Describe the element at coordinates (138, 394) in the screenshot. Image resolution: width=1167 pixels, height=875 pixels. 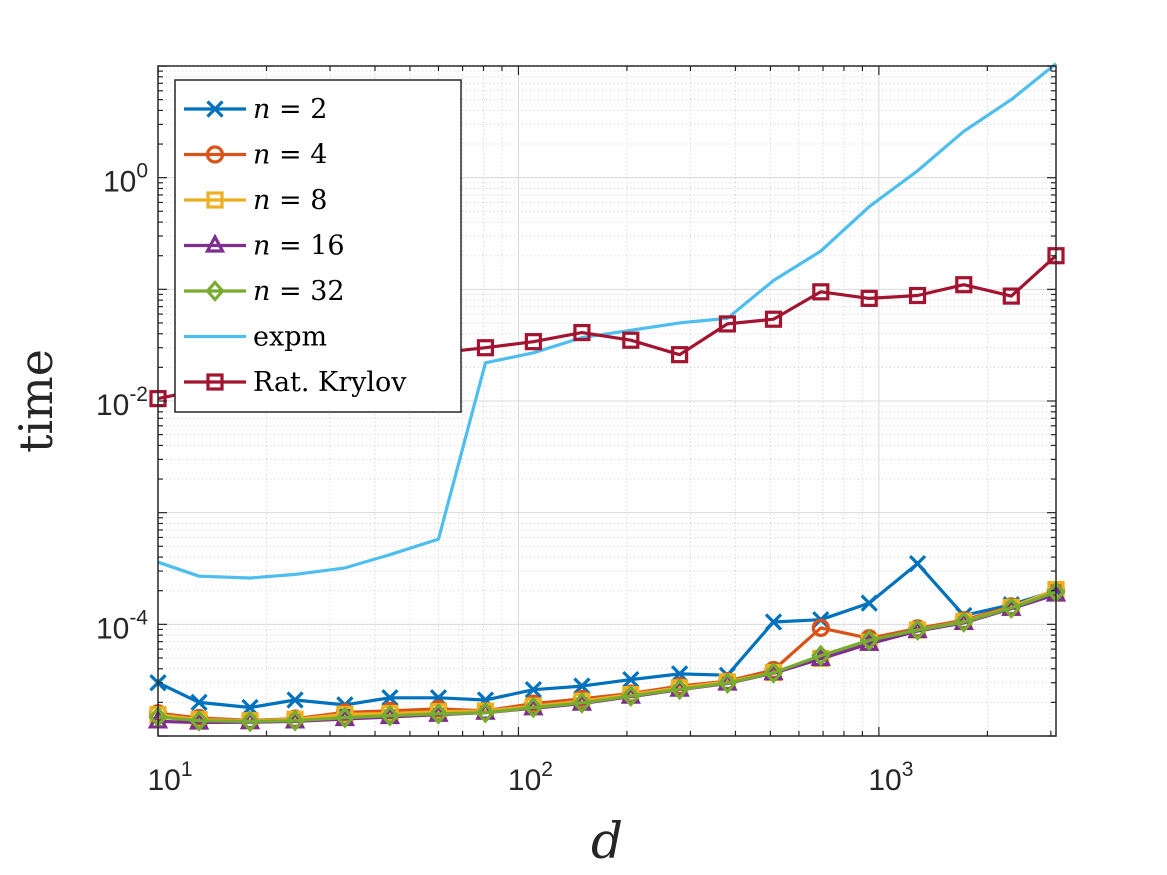
I see `y-tick-label-exponent: -2` at that location.